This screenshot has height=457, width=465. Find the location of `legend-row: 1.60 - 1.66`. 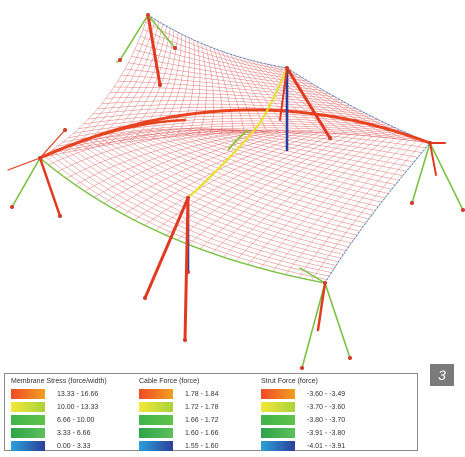

legend-row: 1.60 - 1.66 is located at coordinates (178, 433).